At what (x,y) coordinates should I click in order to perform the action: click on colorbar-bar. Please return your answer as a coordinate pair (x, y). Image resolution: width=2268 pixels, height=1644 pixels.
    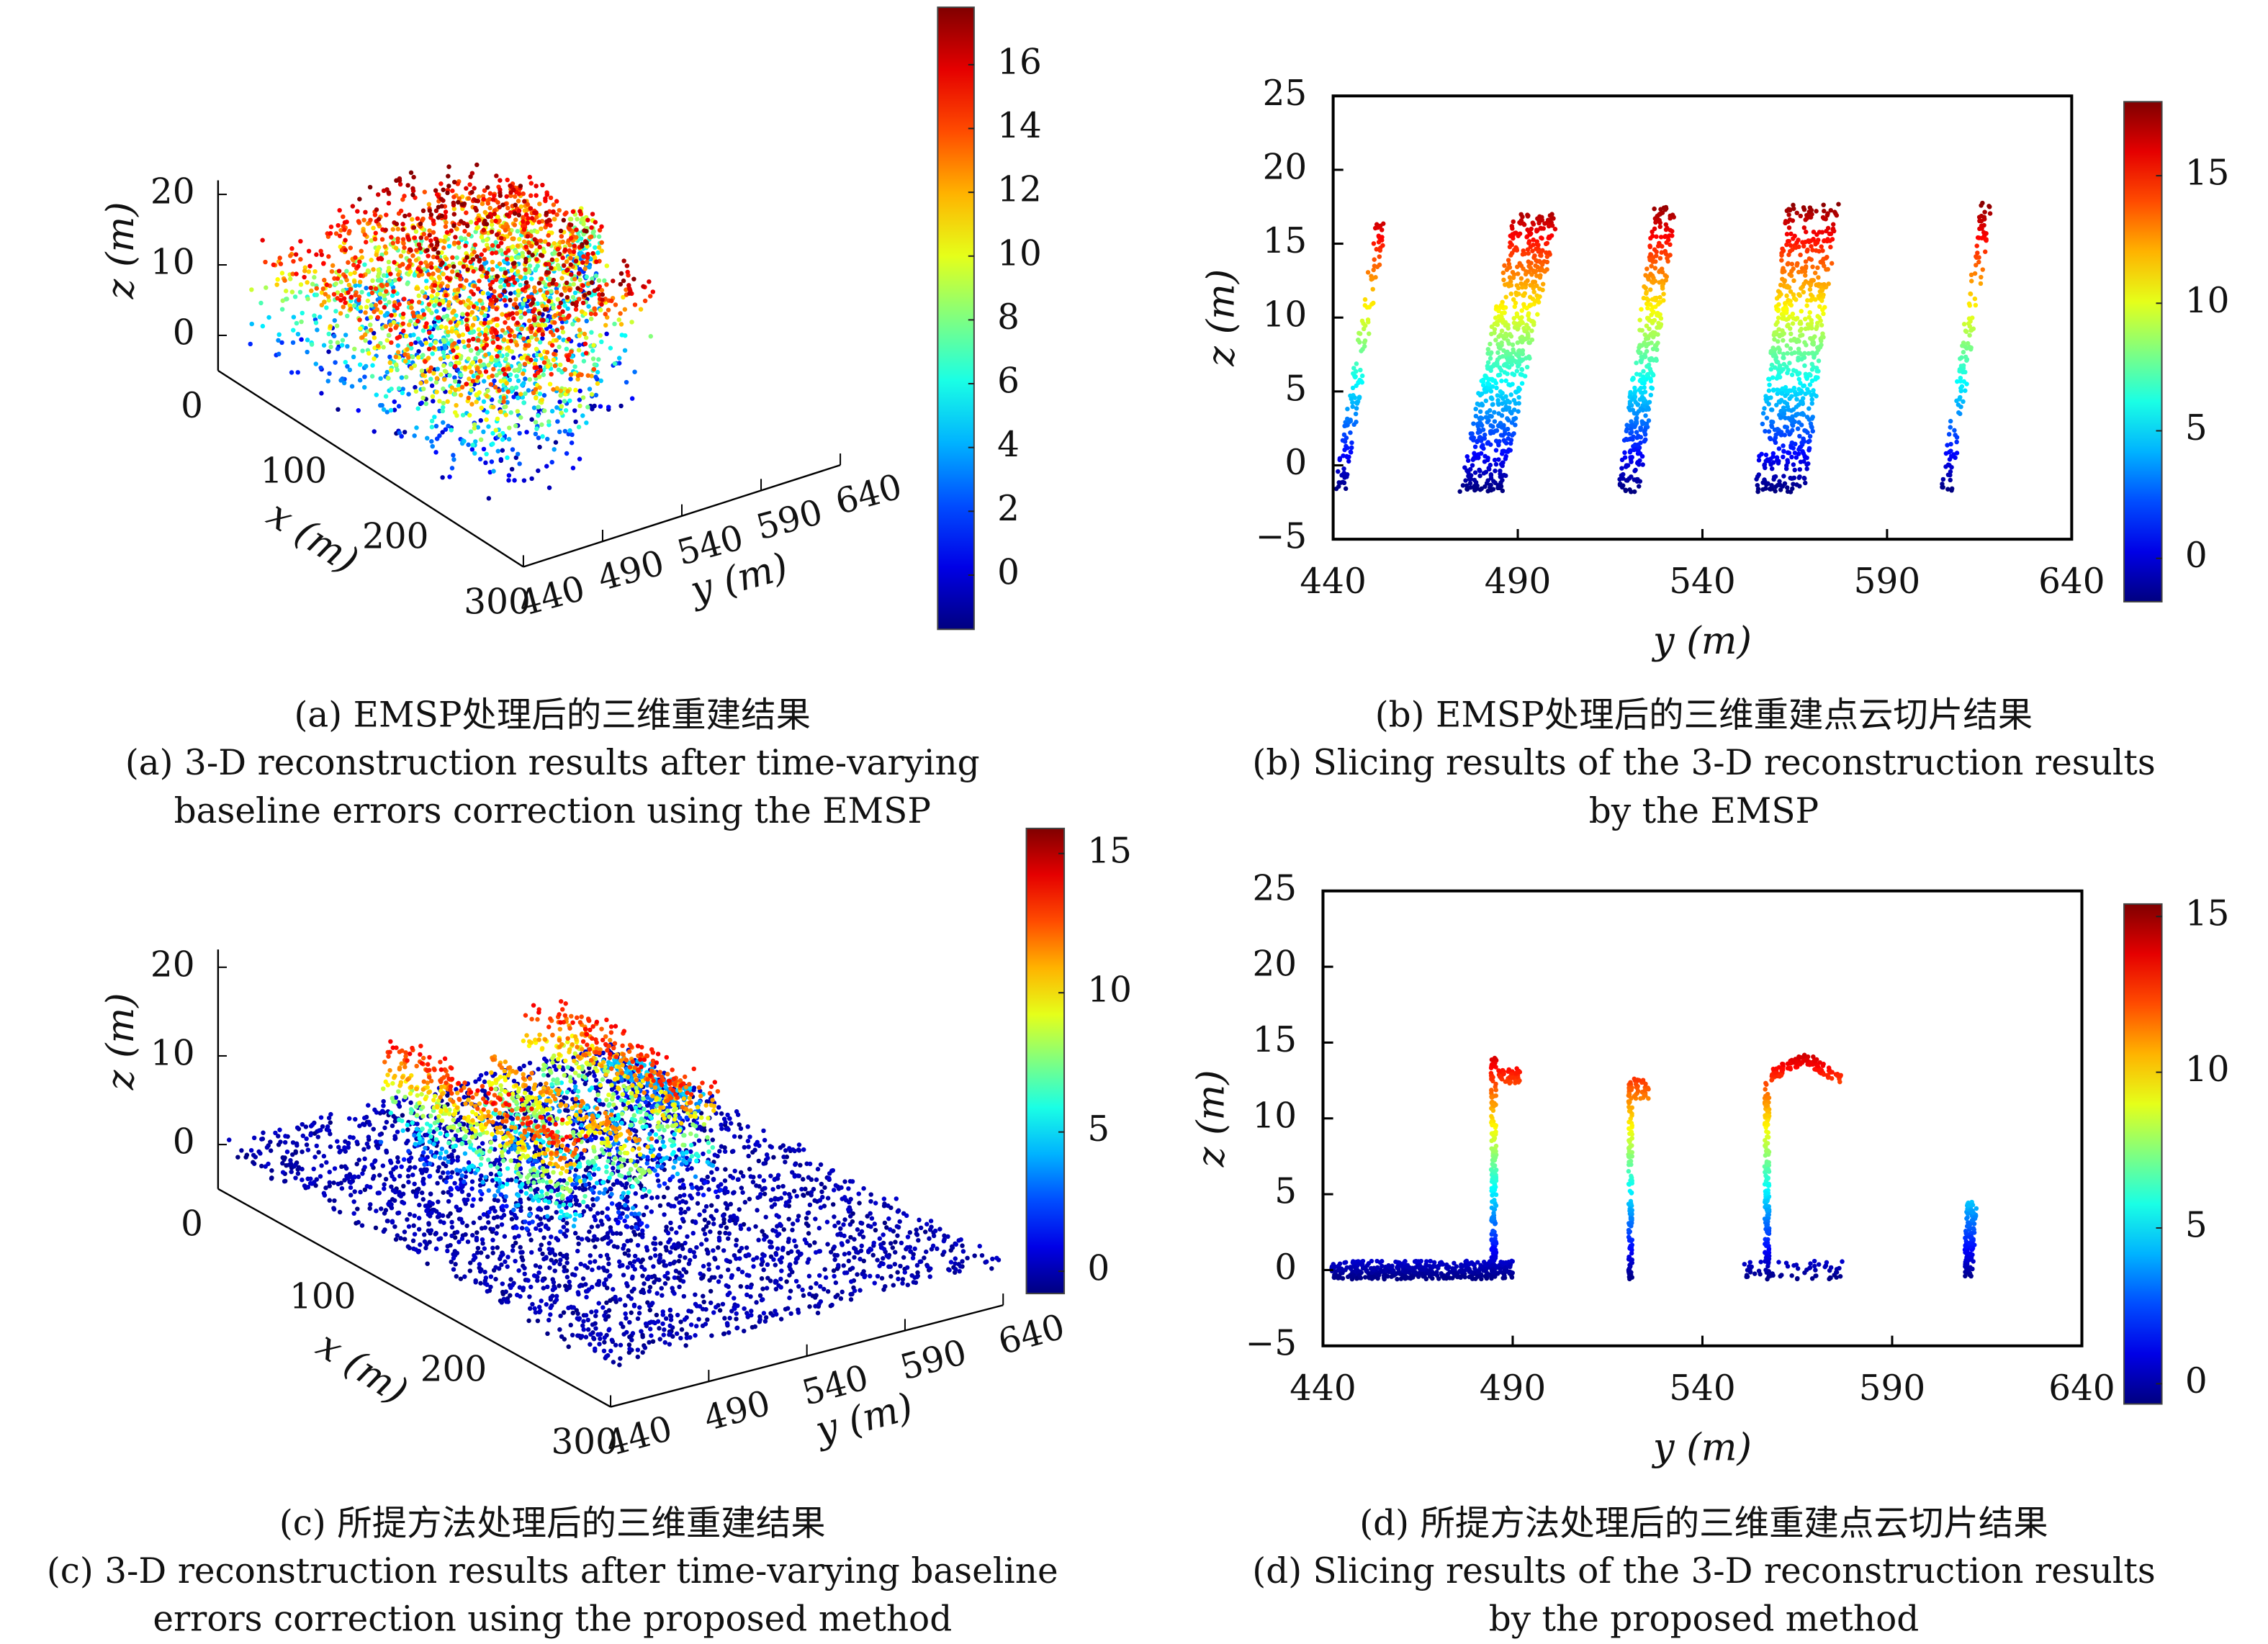
    Looking at the image, I should click on (955, 318).